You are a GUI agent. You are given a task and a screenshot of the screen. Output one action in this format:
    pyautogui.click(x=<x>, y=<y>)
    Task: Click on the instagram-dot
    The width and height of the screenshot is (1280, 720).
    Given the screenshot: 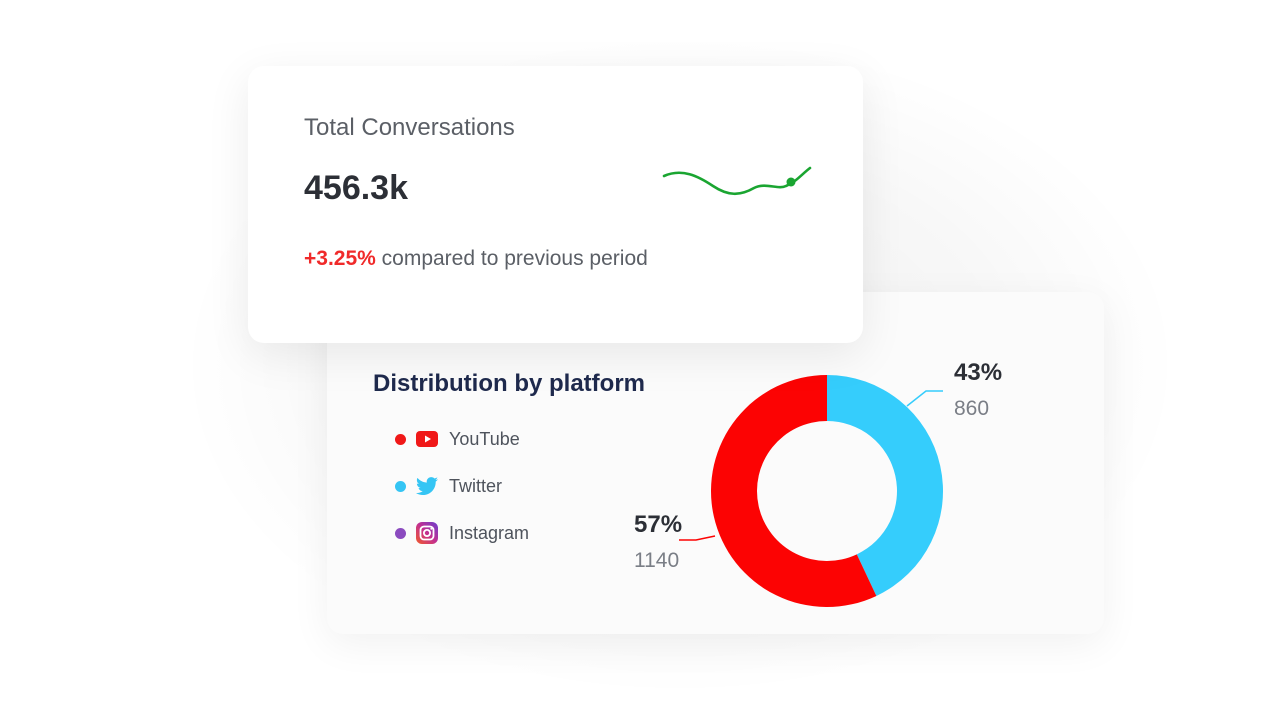 What is the action you would take?
    pyautogui.click(x=400, y=533)
    